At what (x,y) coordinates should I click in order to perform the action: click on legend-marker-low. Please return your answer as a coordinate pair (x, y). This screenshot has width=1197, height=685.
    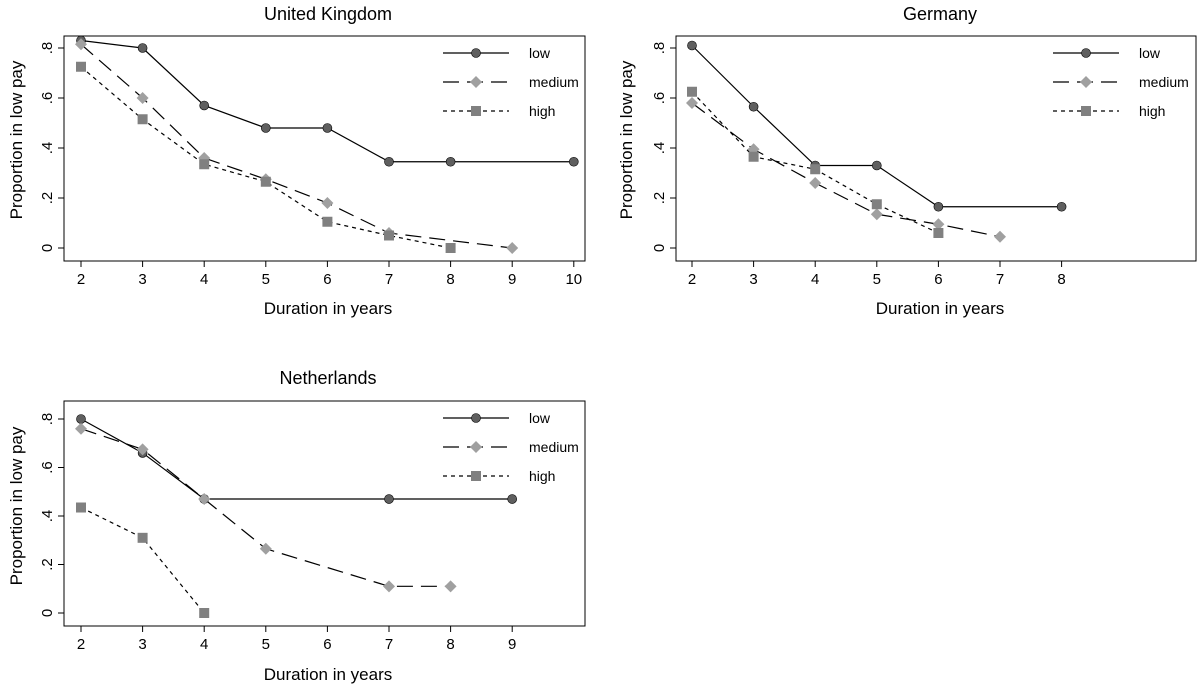
    Looking at the image, I should click on (476, 418).